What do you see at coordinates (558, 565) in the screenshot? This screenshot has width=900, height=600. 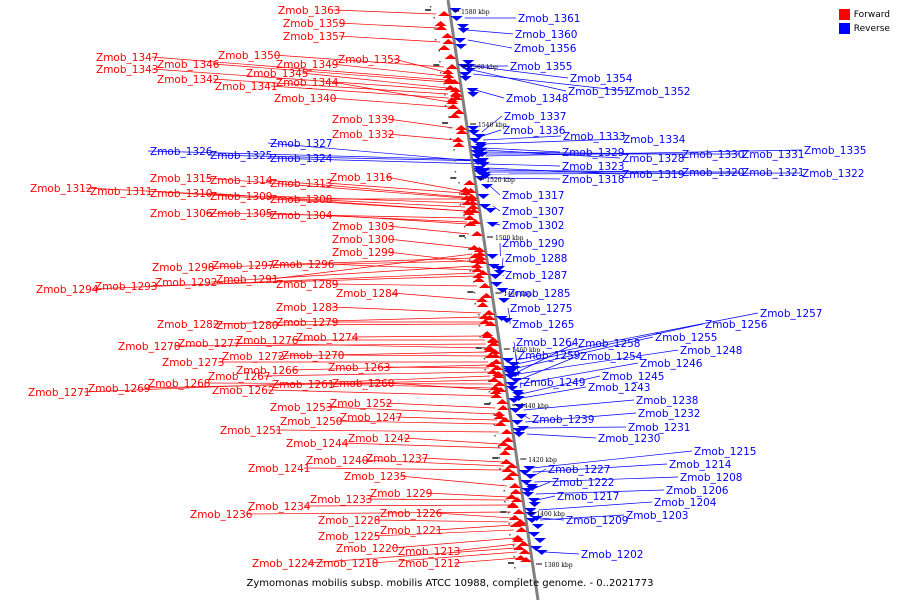 I see `kbp-label: 1380 kbp` at bounding box center [558, 565].